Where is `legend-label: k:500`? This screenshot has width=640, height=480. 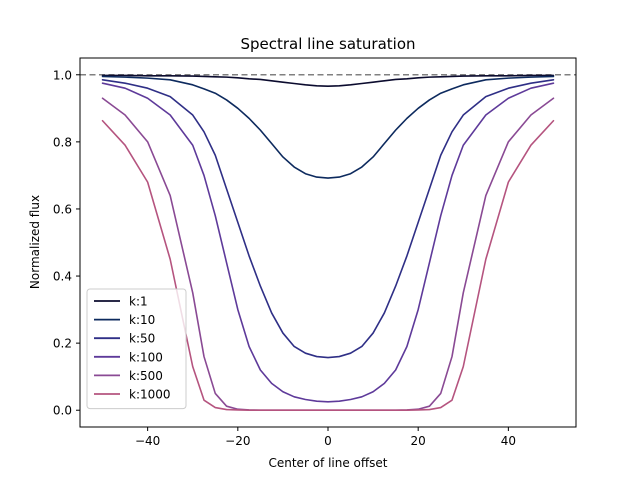 legend-label: k:500 is located at coordinates (146, 376).